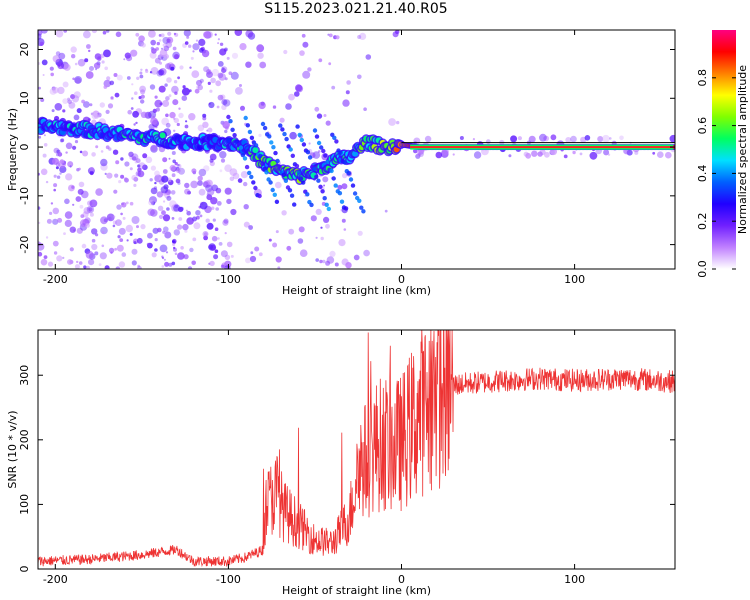  What do you see at coordinates (228, 579) in the screenshot?
I see `x-tick-label: -100` at bounding box center [228, 579].